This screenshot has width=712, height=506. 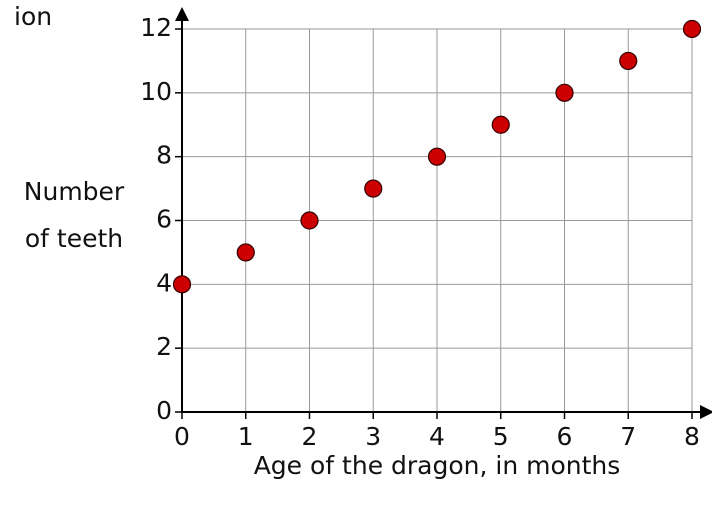 What do you see at coordinates (74, 191) in the screenshot?
I see `y-axis-label: Number` at bounding box center [74, 191].